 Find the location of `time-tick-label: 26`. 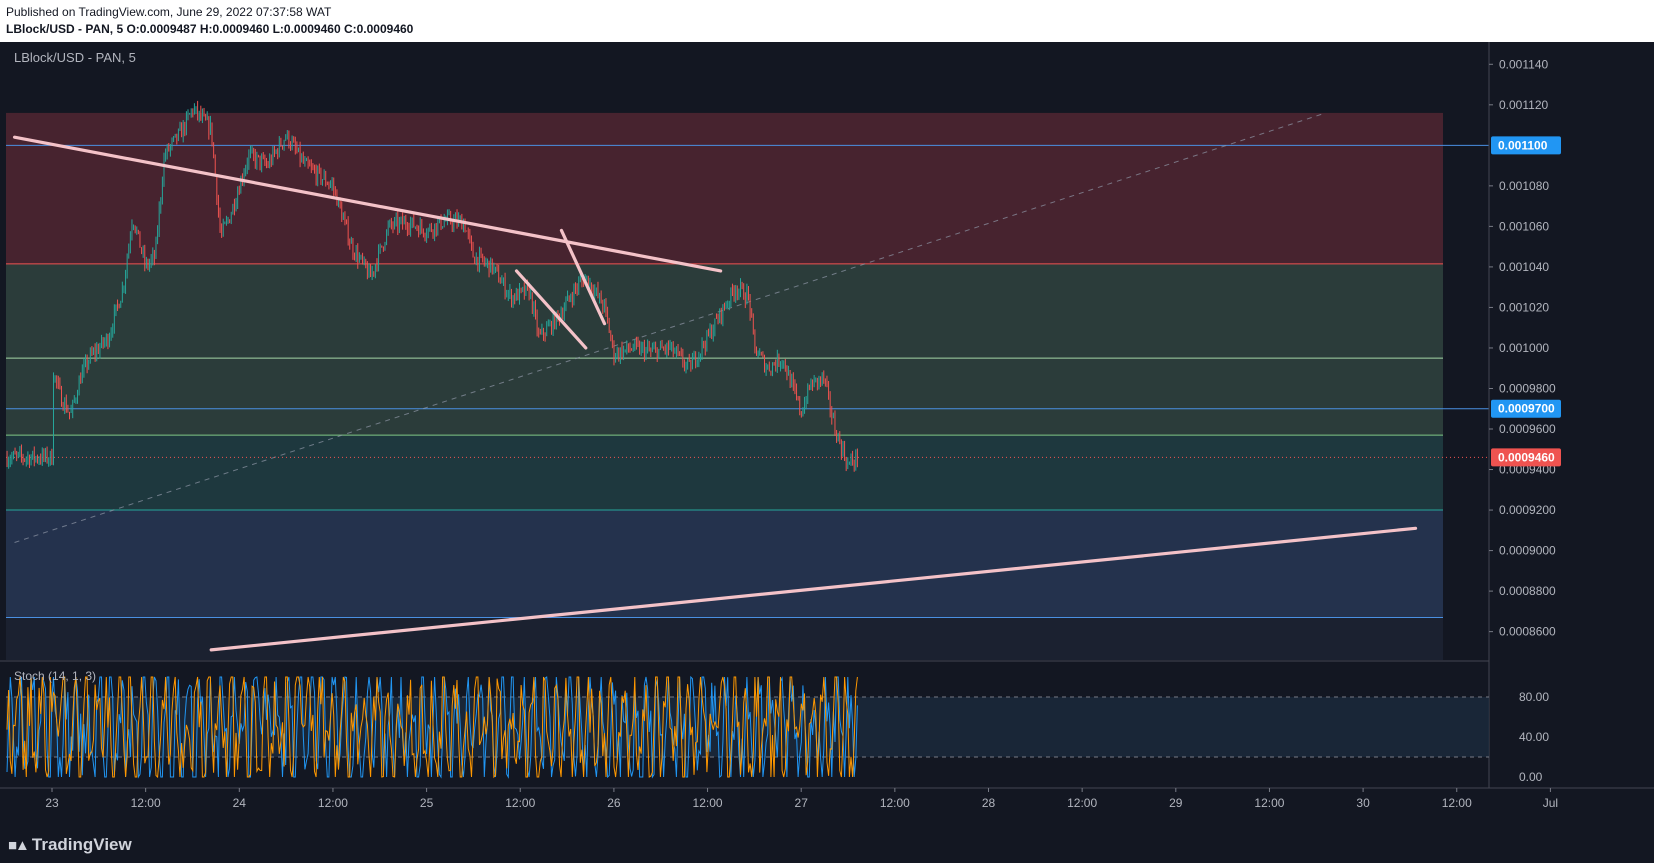

time-tick-label: 26 is located at coordinates (614, 803).